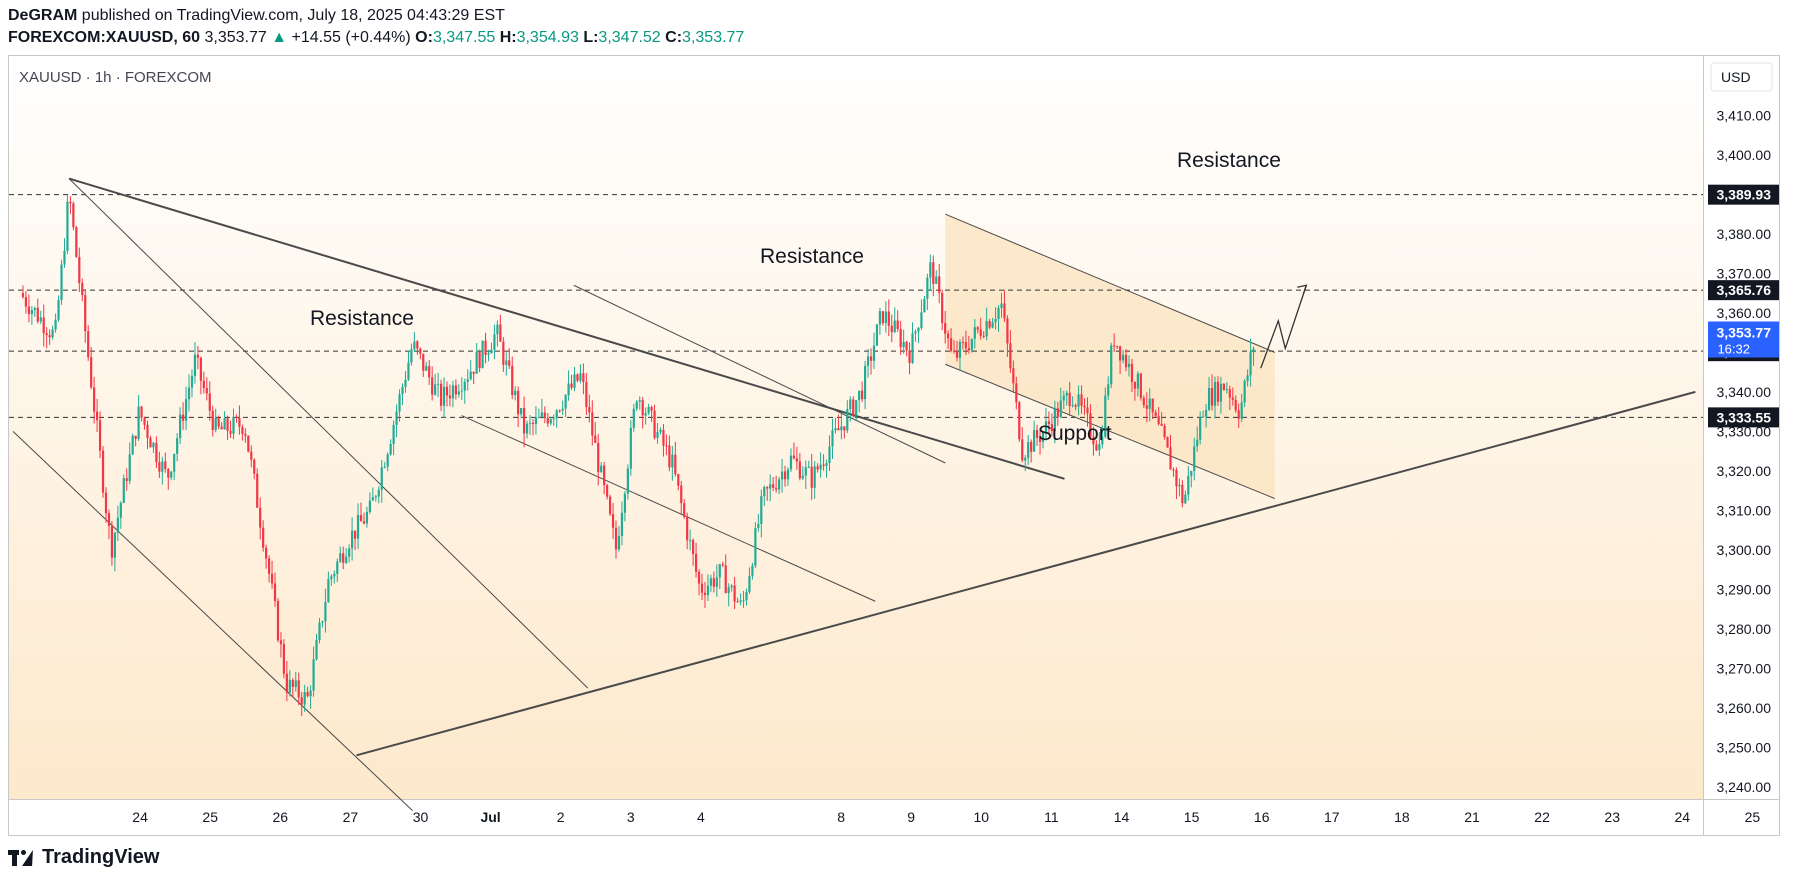 This screenshot has height=882, width=1796. Describe the element at coordinates (1744, 629) in the screenshot. I see `y-tick-label: 3,280.00` at that location.